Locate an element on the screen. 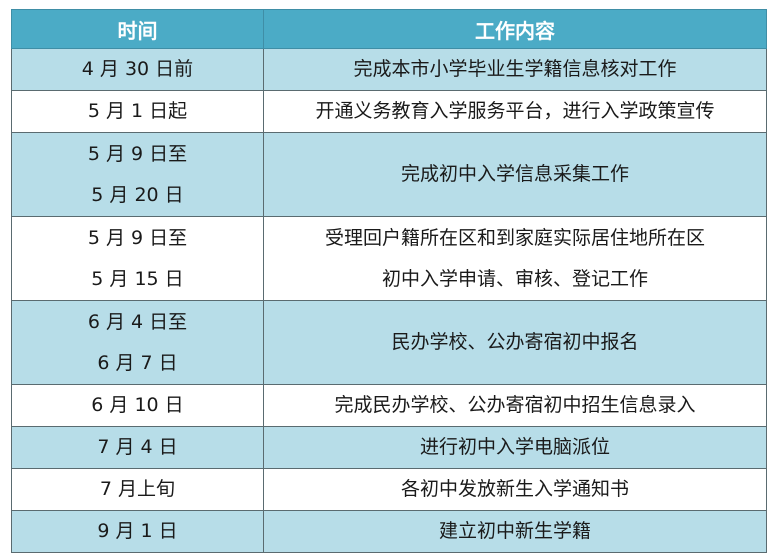  content-cell: 各初中发放新生入学通知书 is located at coordinates (515, 489).